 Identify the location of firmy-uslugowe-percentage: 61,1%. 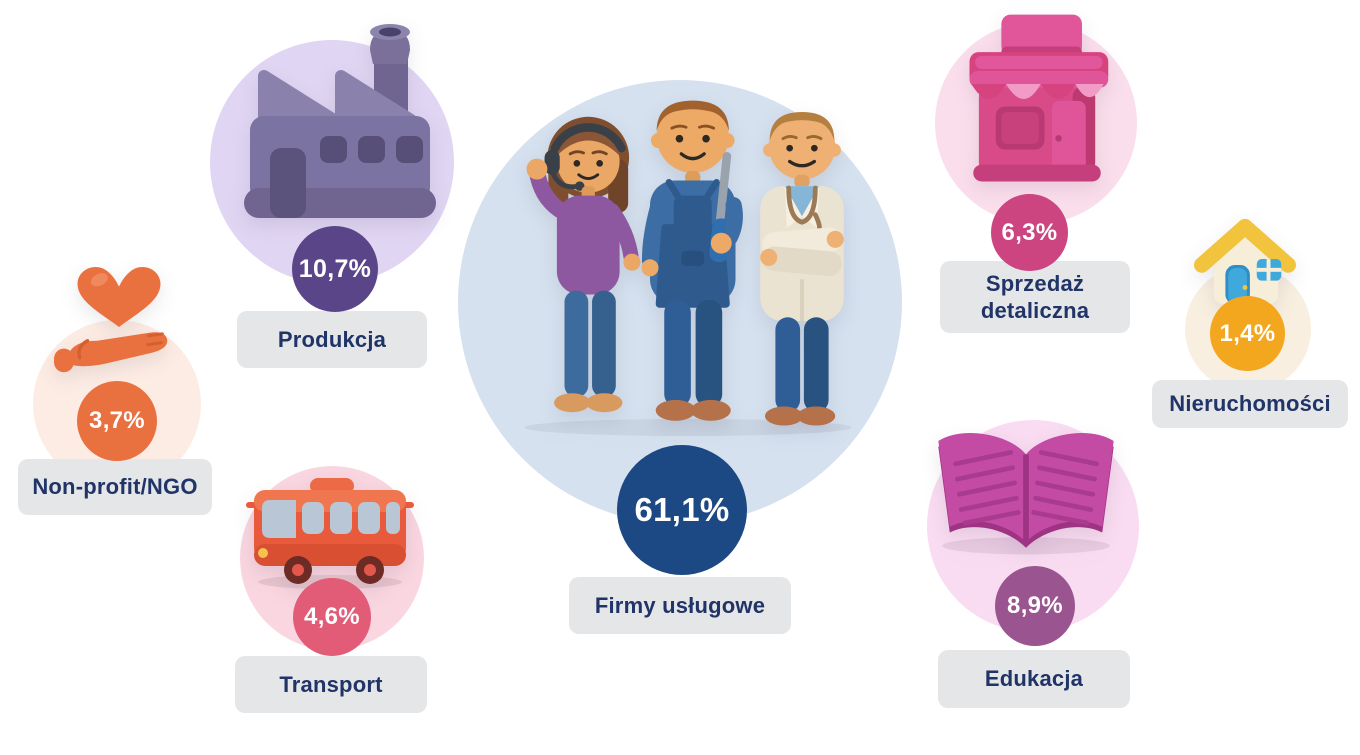
(682, 509).